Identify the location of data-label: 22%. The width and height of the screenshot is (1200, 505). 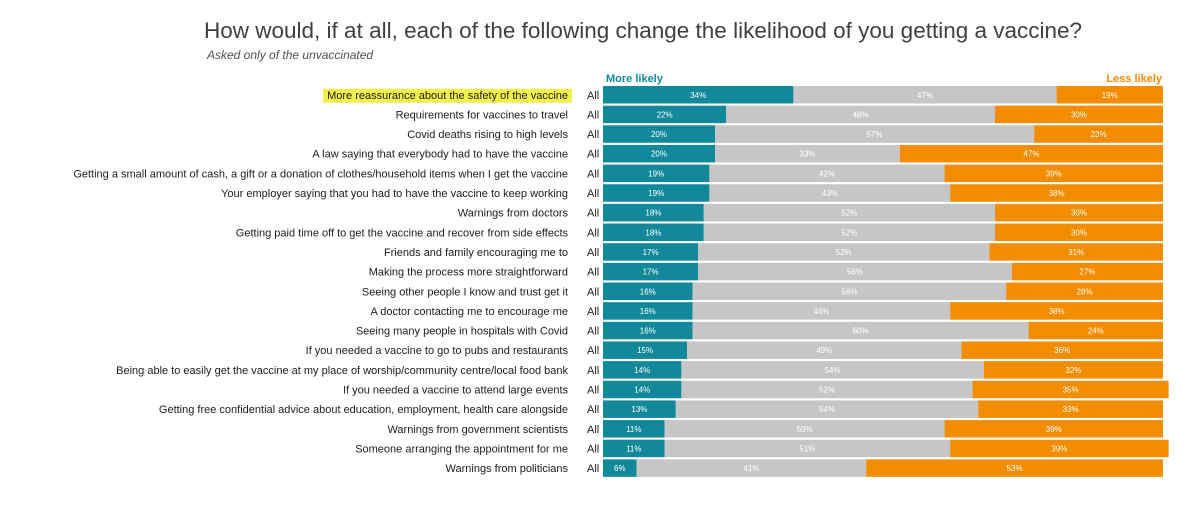
(665, 114).